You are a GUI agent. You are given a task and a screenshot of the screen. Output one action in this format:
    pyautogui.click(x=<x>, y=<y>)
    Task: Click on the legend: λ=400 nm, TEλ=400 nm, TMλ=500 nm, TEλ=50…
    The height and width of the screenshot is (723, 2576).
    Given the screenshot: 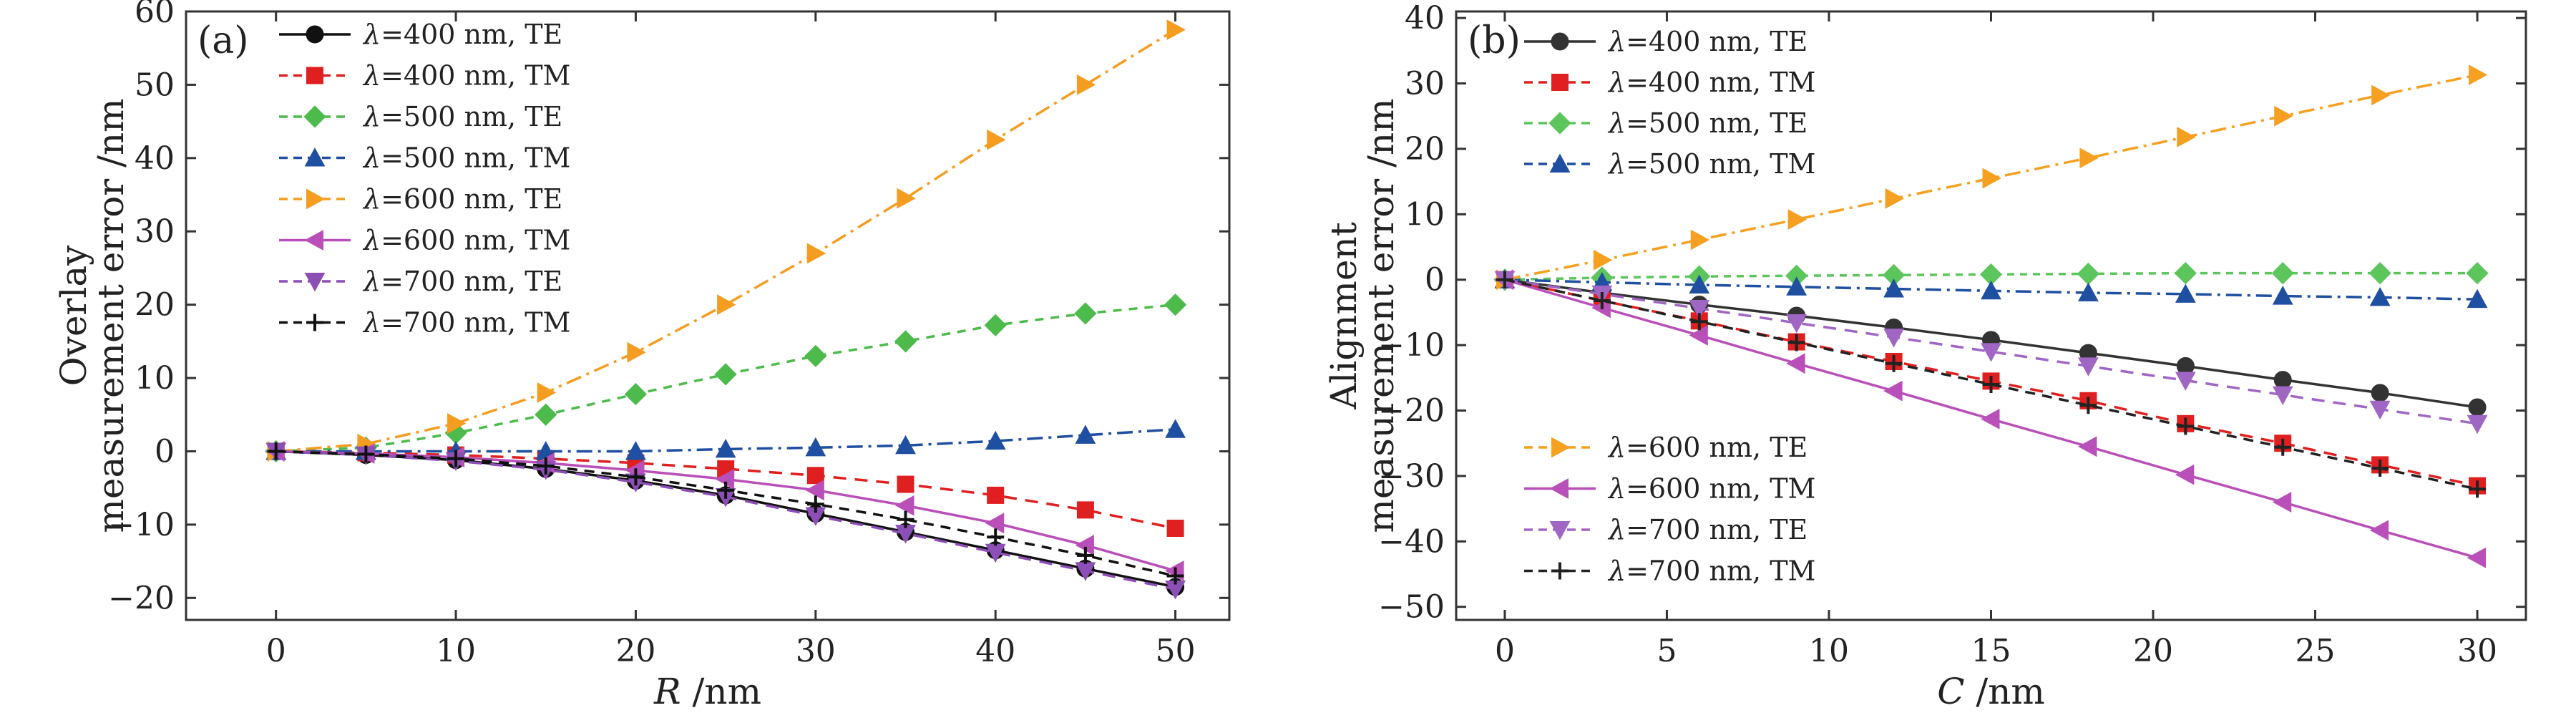 What is the action you would take?
    pyautogui.click(x=1669, y=306)
    